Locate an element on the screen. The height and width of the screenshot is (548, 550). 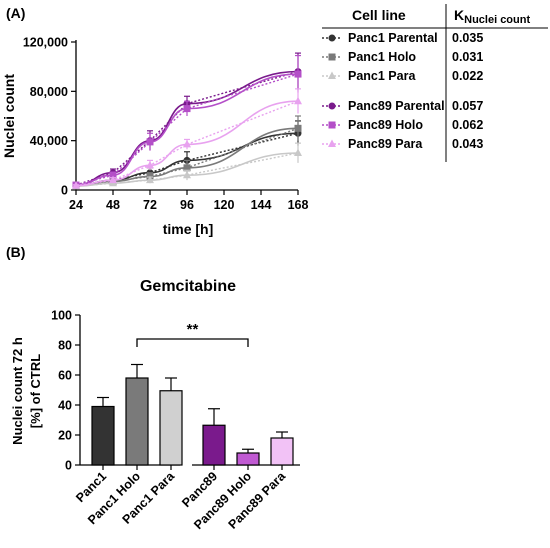
line-chart-ylabel: Nuclei count is located at coordinates (9, 116).